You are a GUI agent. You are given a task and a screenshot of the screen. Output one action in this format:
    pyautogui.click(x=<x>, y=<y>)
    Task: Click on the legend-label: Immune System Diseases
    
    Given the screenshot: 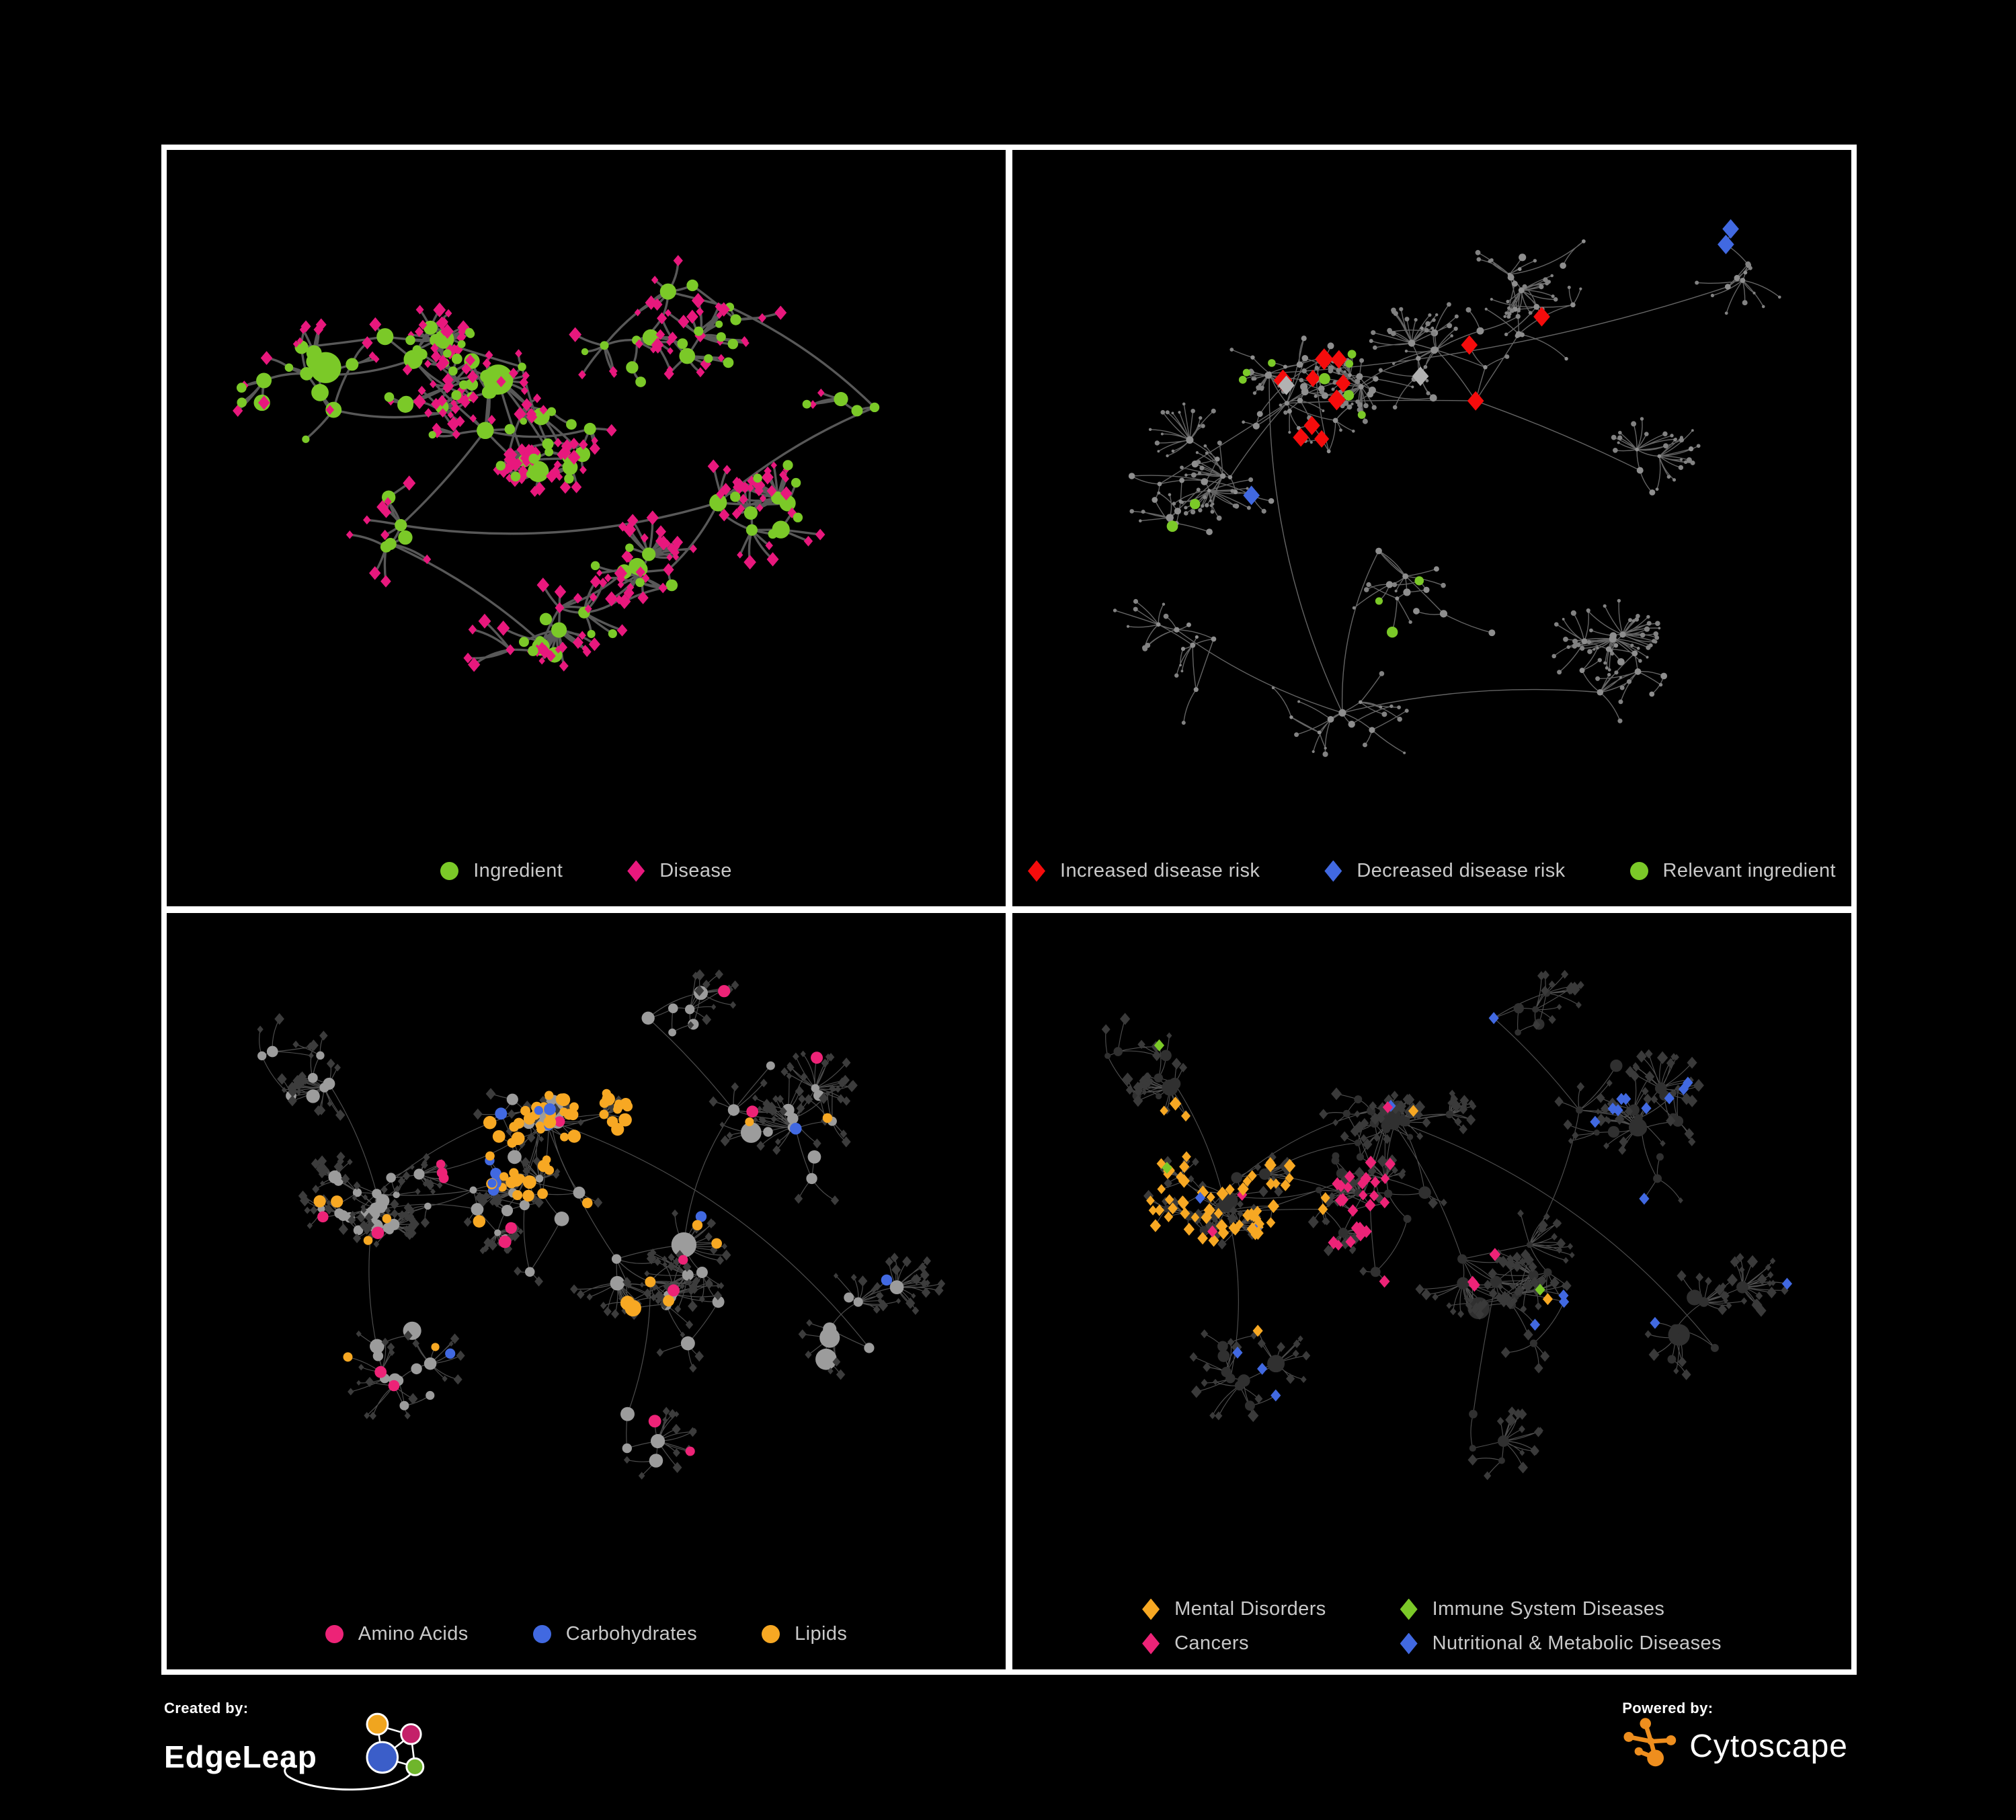 What is the action you would take?
    pyautogui.click(x=1548, y=1609)
    